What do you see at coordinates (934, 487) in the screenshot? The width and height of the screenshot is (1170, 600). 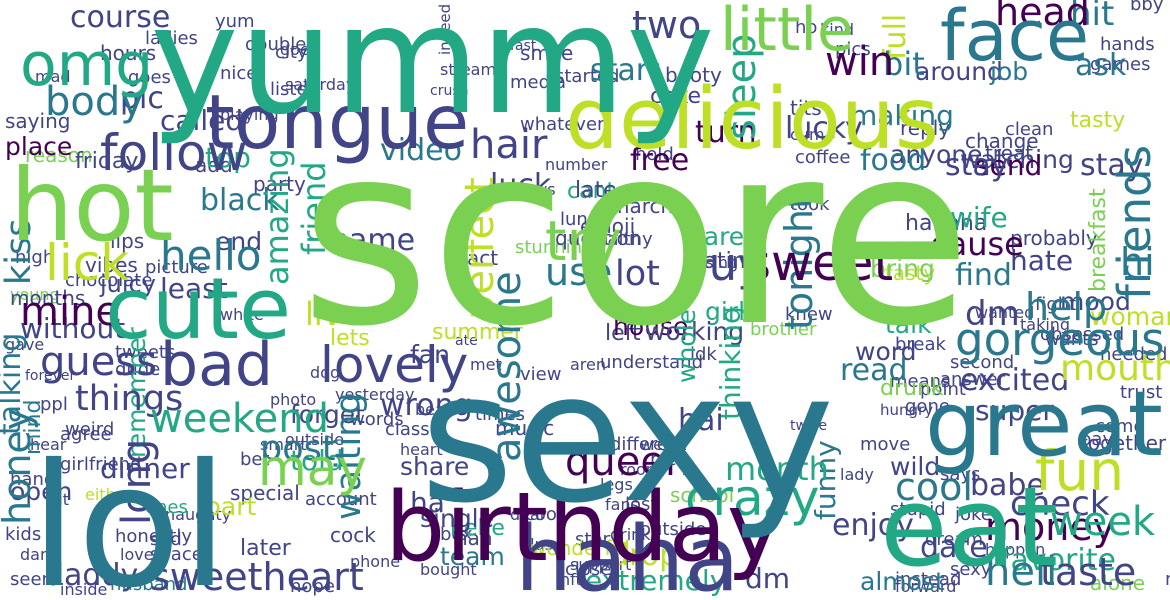 I see `word-cool: cool` at bounding box center [934, 487].